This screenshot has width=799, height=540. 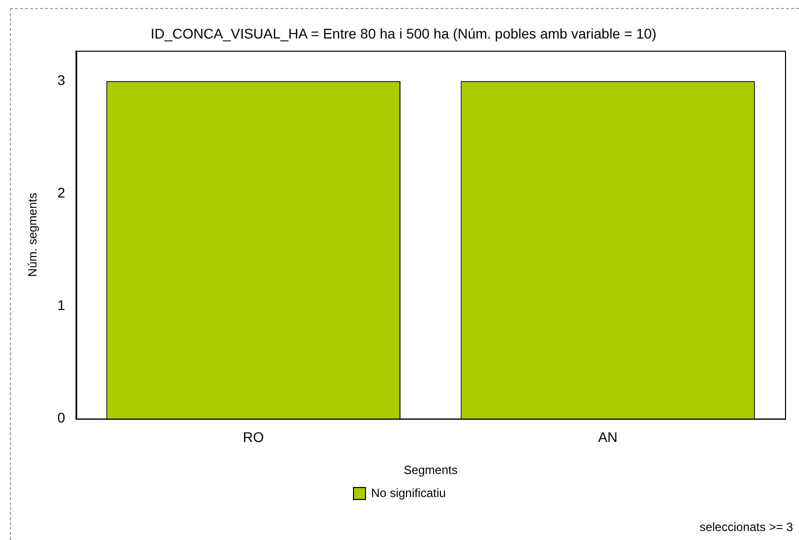 What do you see at coordinates (61, 192) in the screenshot?
I see `y-tick-label: 2` at bounding box center [61, 192].